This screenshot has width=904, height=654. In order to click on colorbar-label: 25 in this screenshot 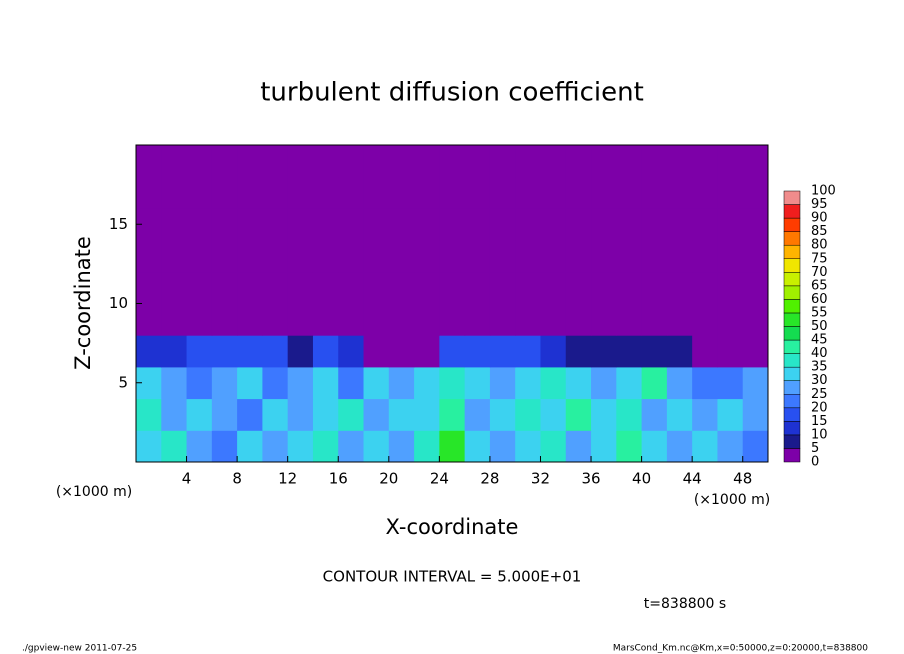, I will do `click(819, 394)`.